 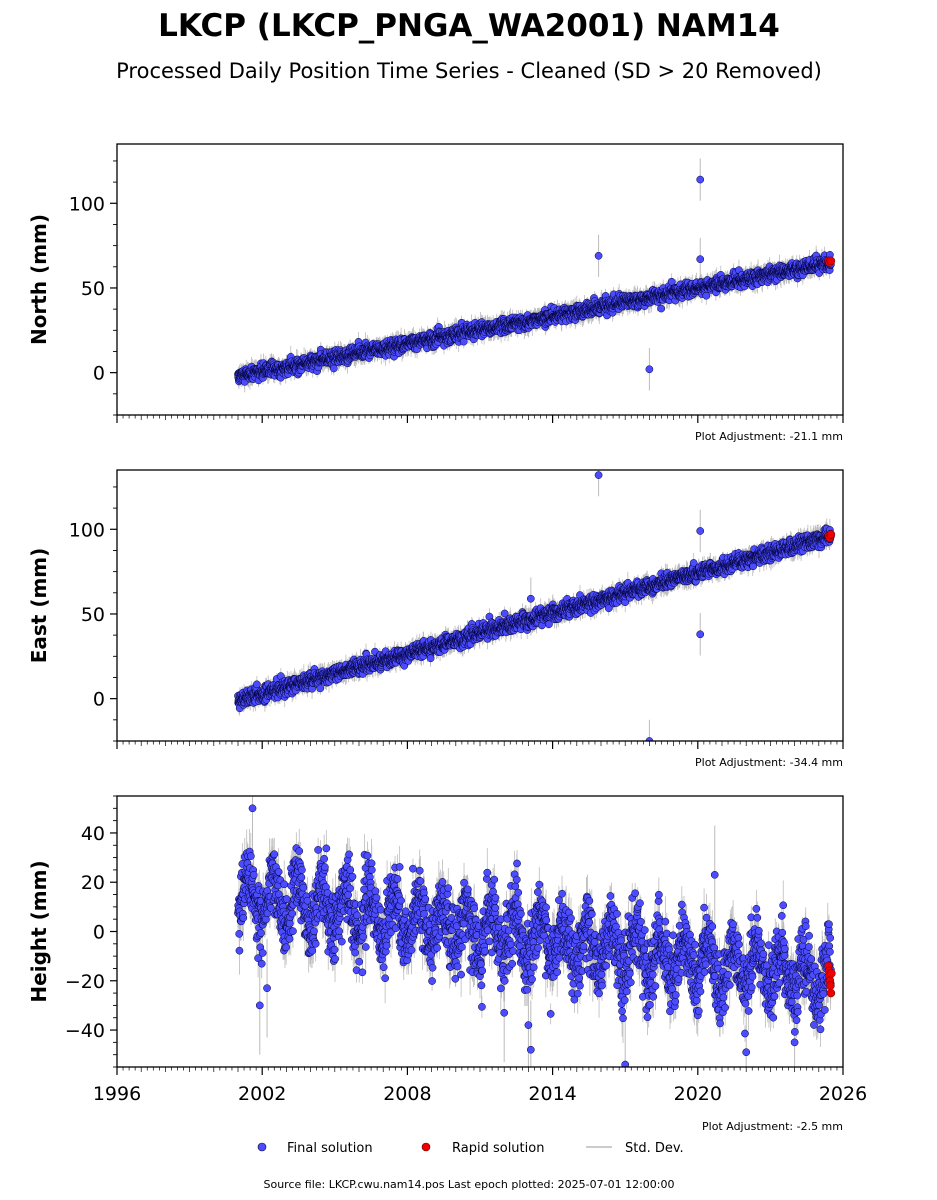 I want to click on north-rapid-points, so click(x=830, y=261).